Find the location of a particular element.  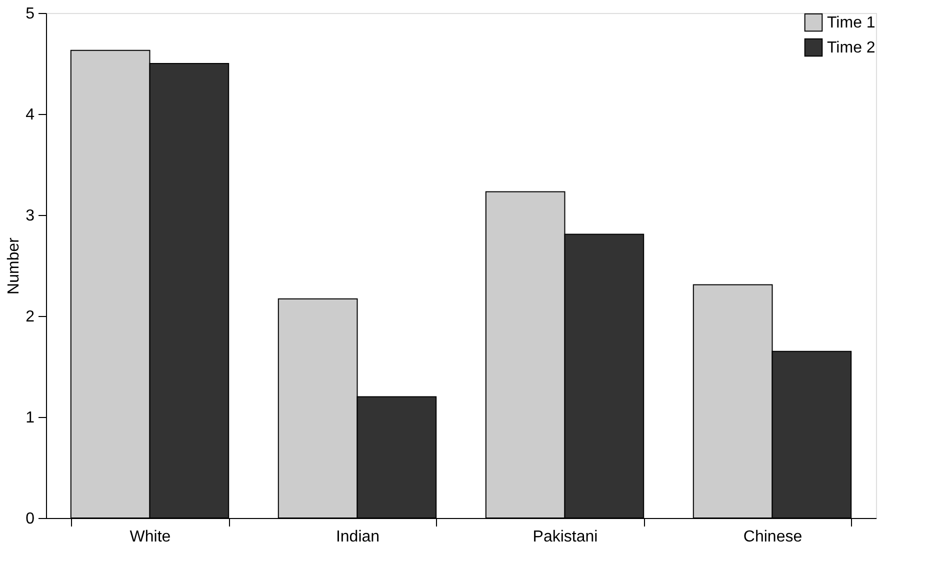

y-tick-label: 3 is located at coordinates (30, 216).